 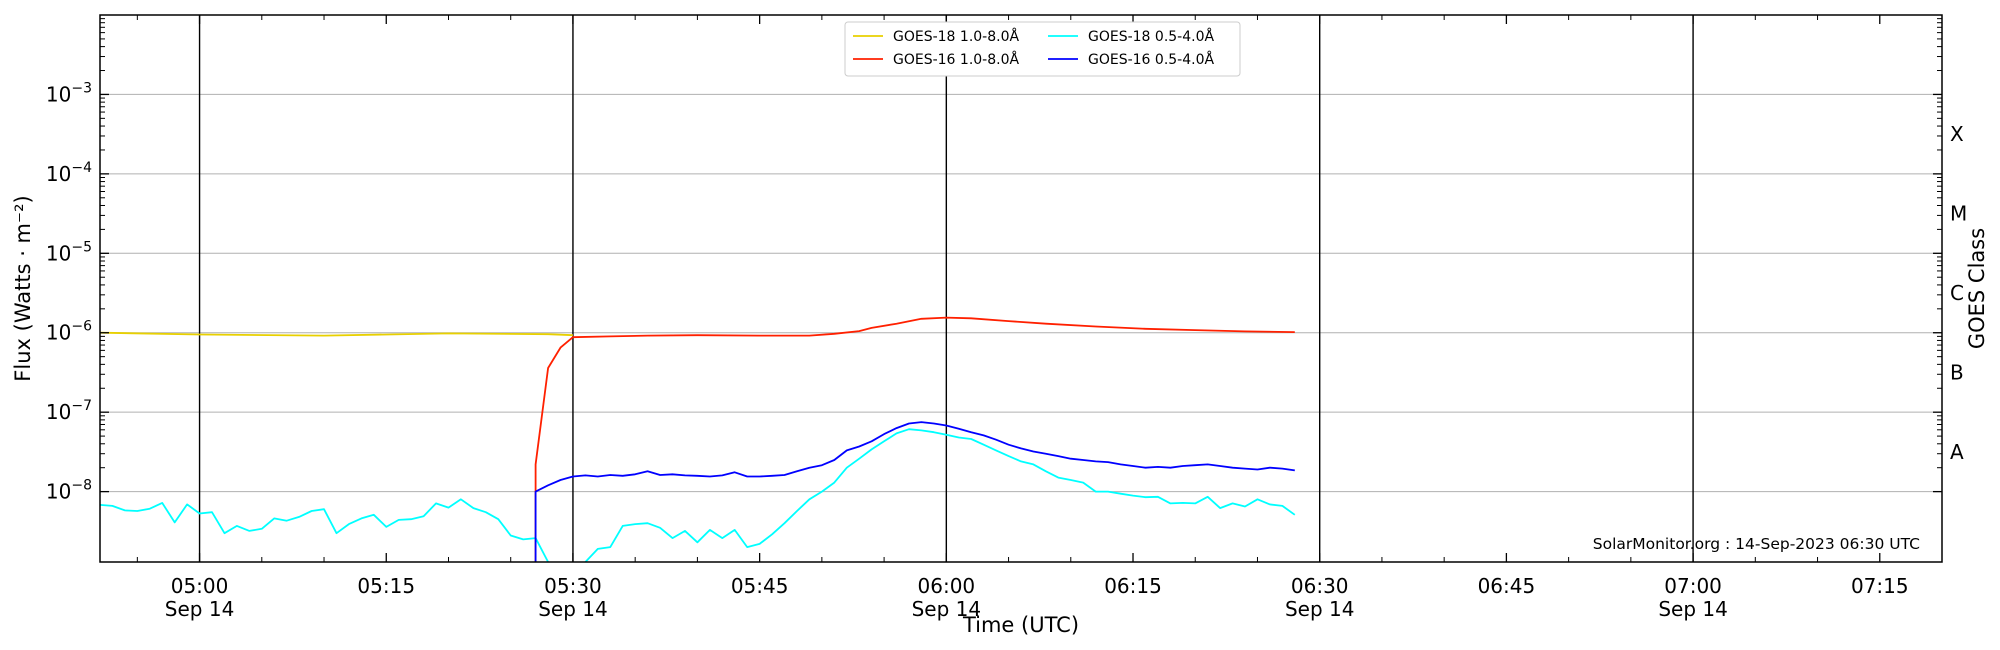 I want to click on y-tick-label: 10⁻⁶, so click(x=69, y=332).